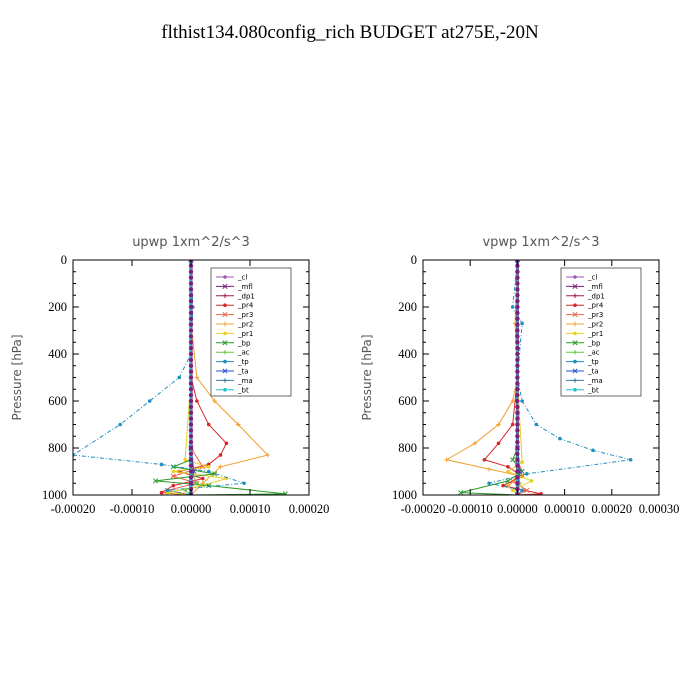 The width and height of the screenshot is (700, 700). I want to click on y-axis-label: Pressure [hPa], so click(367, 377).